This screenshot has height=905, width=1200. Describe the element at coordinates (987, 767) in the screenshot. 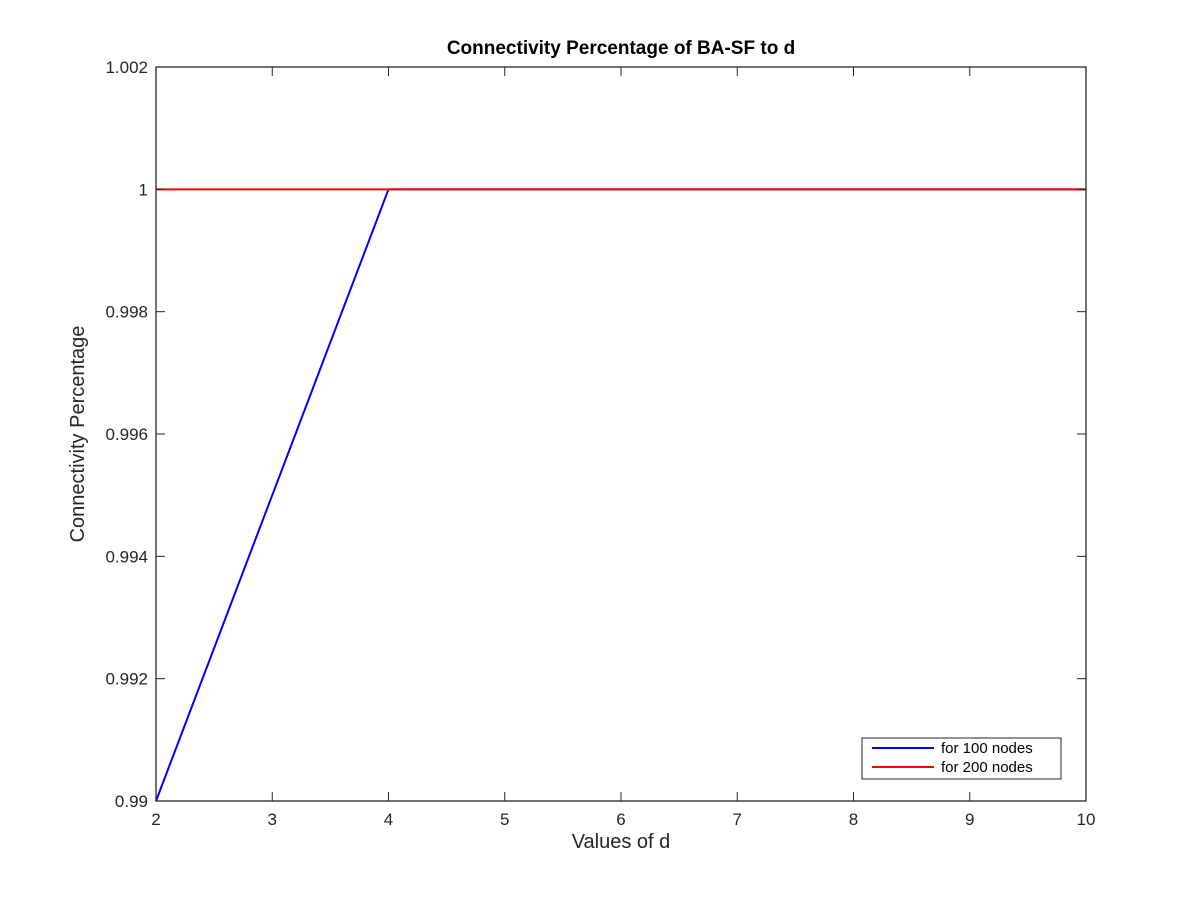

I see `legend-label-200-nodes: for 200 nodes` at that location.